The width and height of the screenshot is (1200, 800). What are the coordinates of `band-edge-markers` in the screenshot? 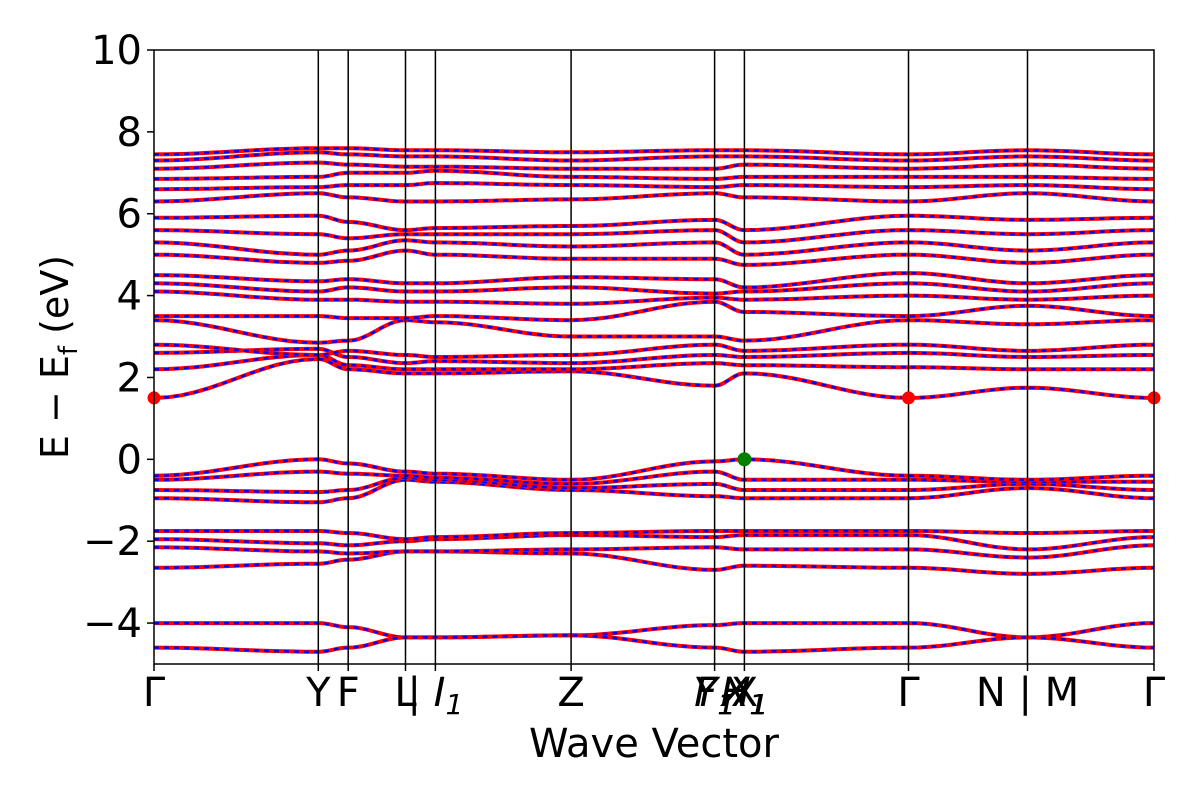 It's located at (654, 429).